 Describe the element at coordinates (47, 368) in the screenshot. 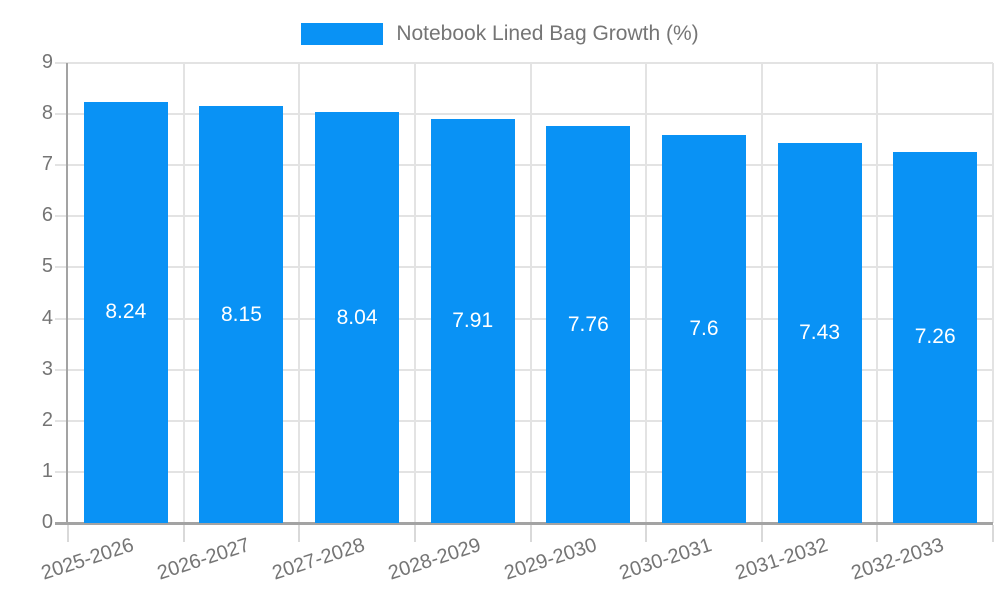

I see `y-axis-tick-label: 3` at that location.